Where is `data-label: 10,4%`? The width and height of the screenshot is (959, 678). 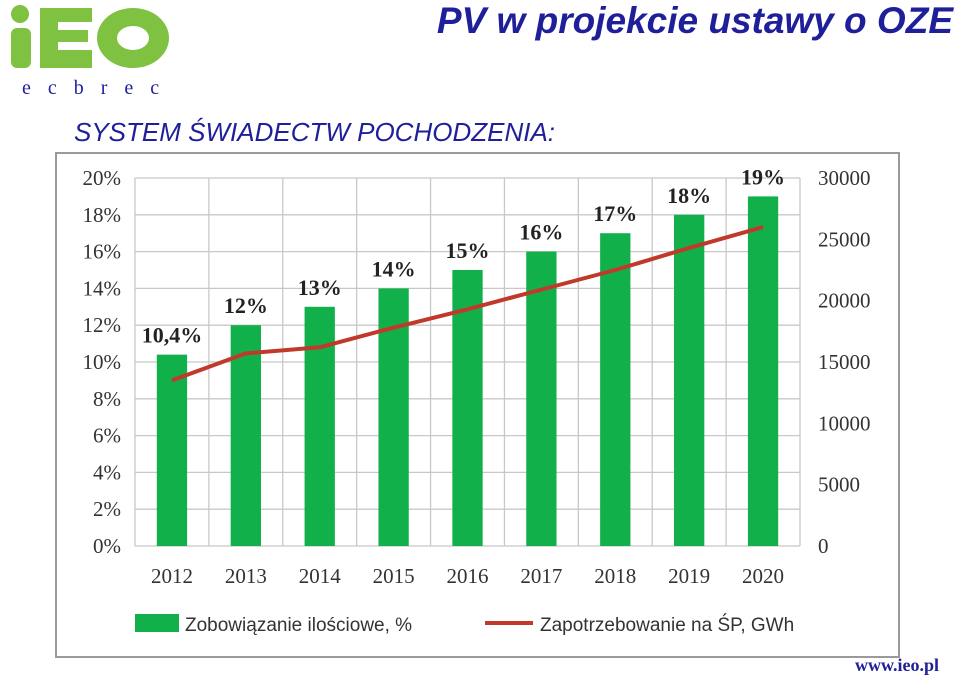
data-label: 10,4% is located at coordinates (172, 335).